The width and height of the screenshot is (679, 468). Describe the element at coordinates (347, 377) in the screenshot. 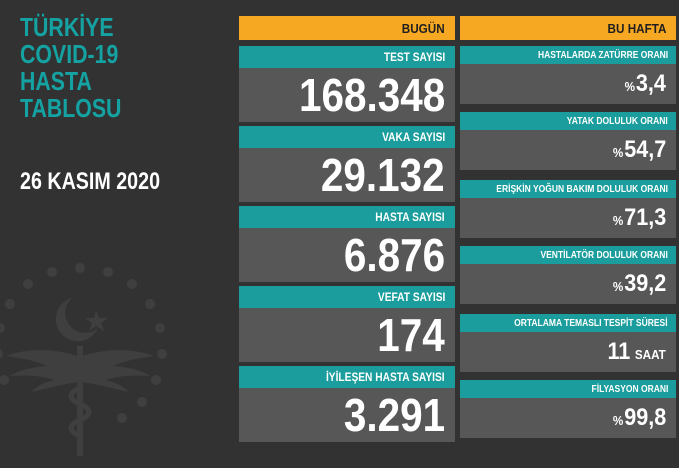

I see `card-label: İYİLEŞEN HASTA SAYISI` at that location.